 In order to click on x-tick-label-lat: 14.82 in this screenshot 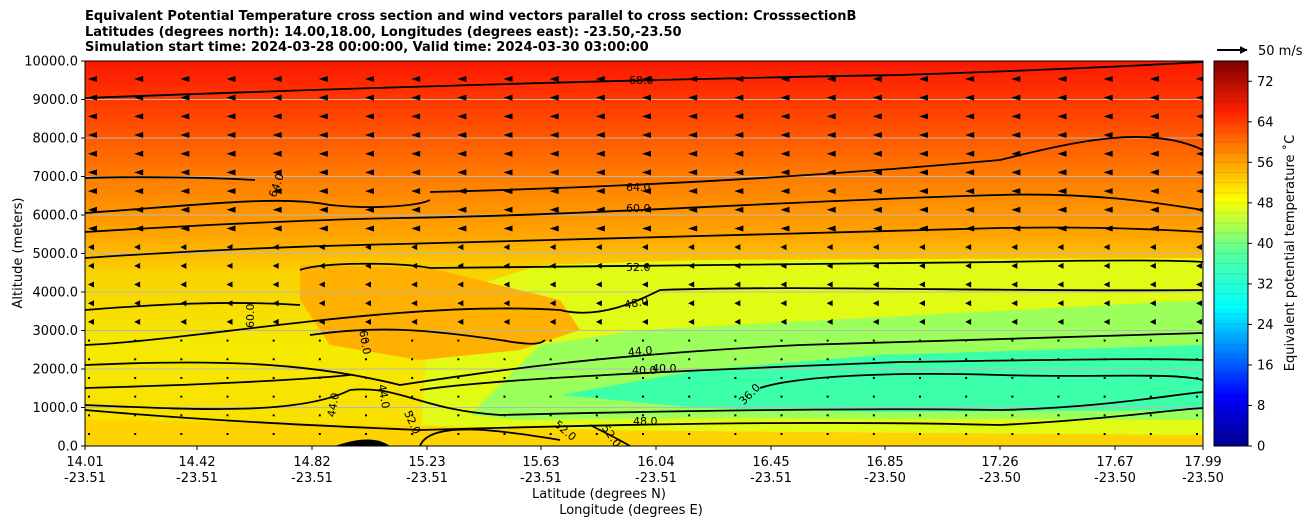, I will do `click(311, 462)`.